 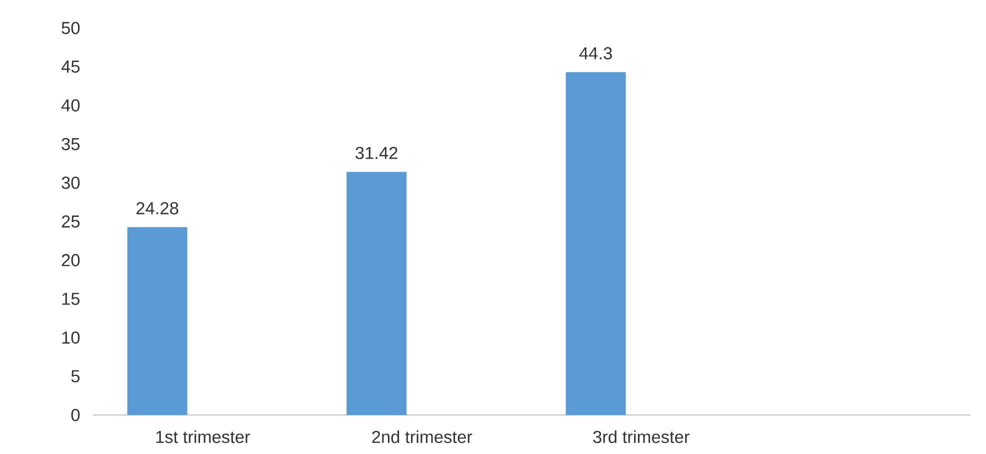 I want to click on y-tick-label: 20, so click(x=71, y=260).